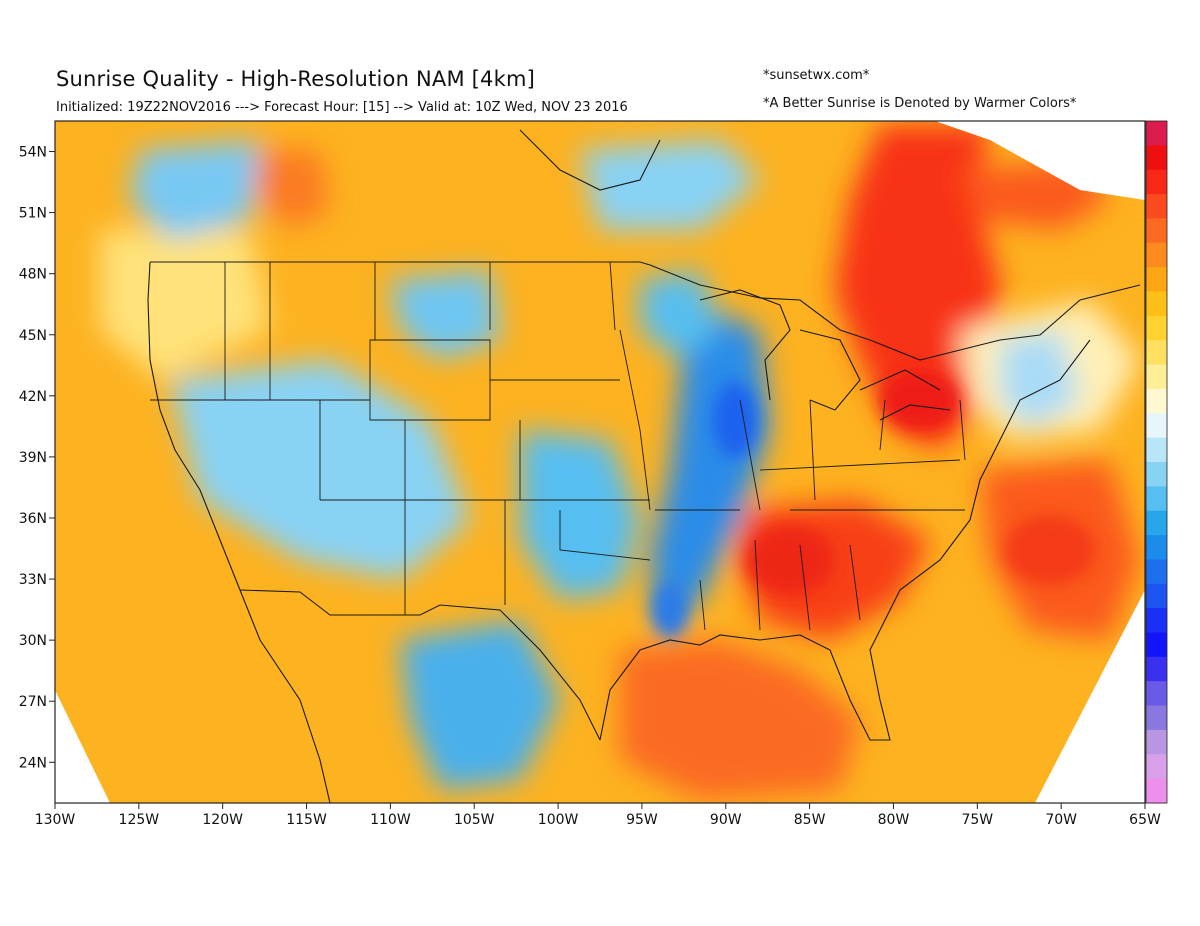 The width and height of the screenshot is (1200, 926). What do you see at coordinates (810, 820) in the screenshot?
I see `x-tick-label-9: 85W` at bounding box center [810, 820].